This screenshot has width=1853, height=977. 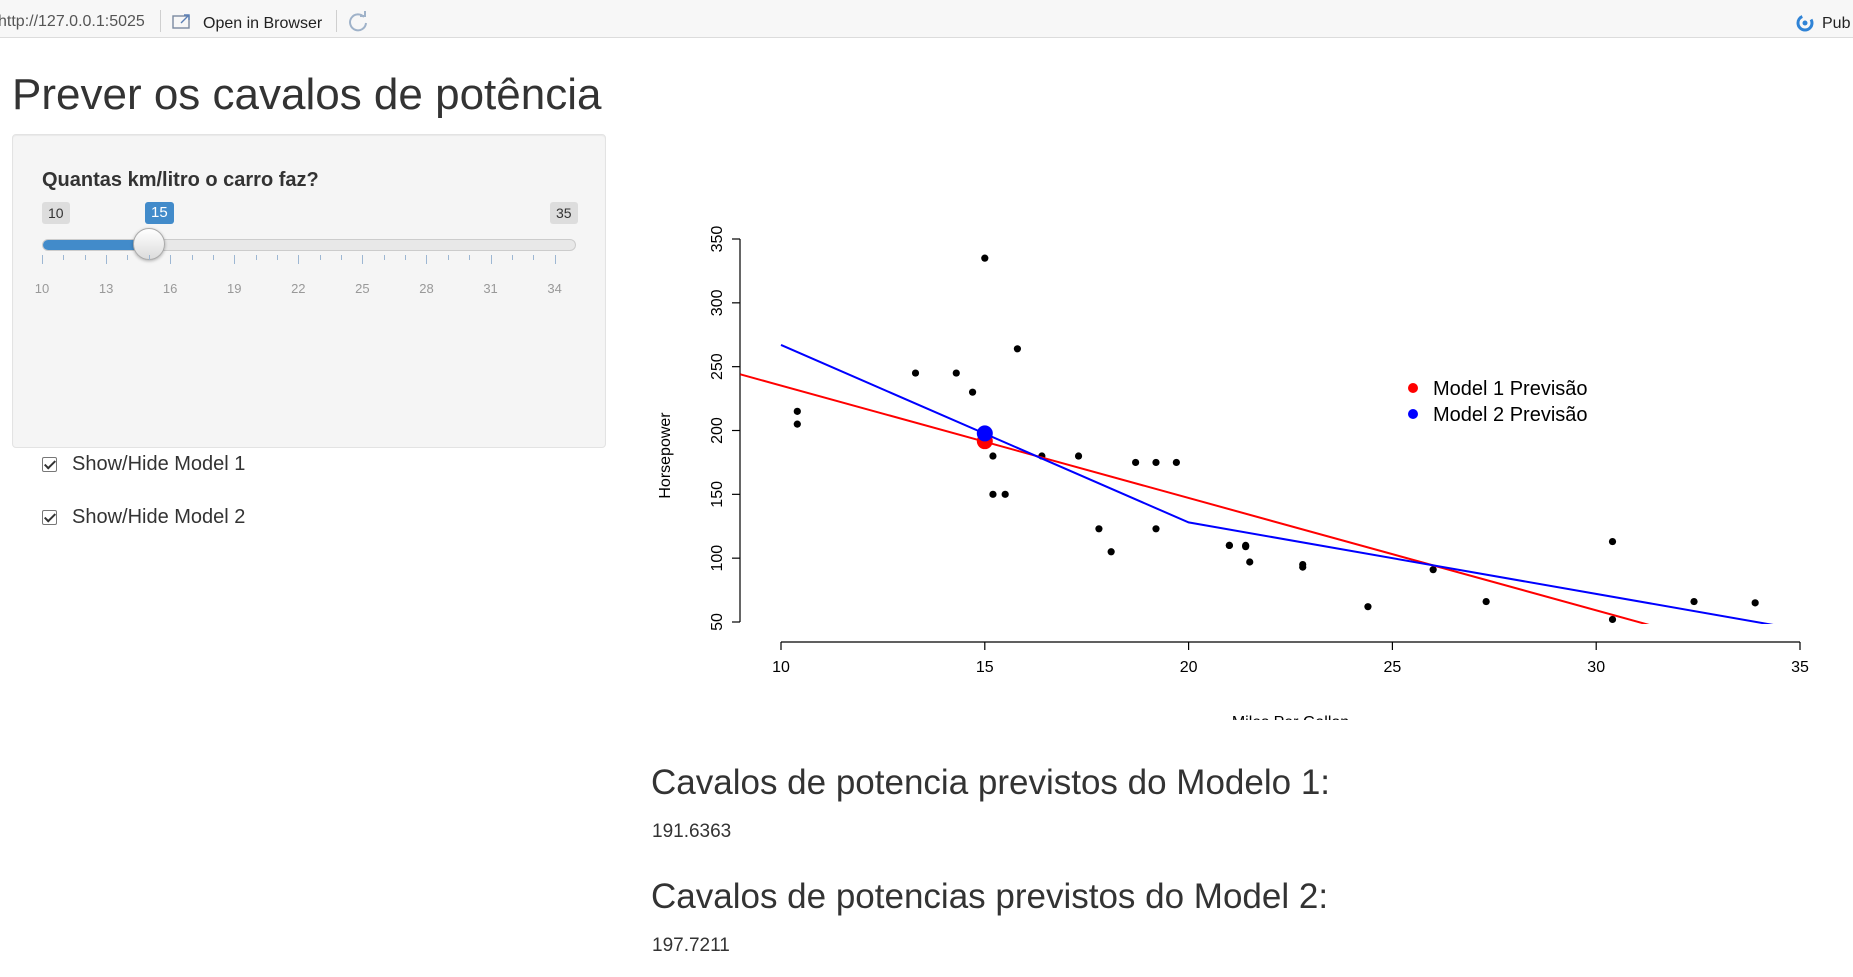 What do you see at coordinates (42, 288) in the screenshot?
I see `slider-tick-label: 10` at bounding box center [42, 288].